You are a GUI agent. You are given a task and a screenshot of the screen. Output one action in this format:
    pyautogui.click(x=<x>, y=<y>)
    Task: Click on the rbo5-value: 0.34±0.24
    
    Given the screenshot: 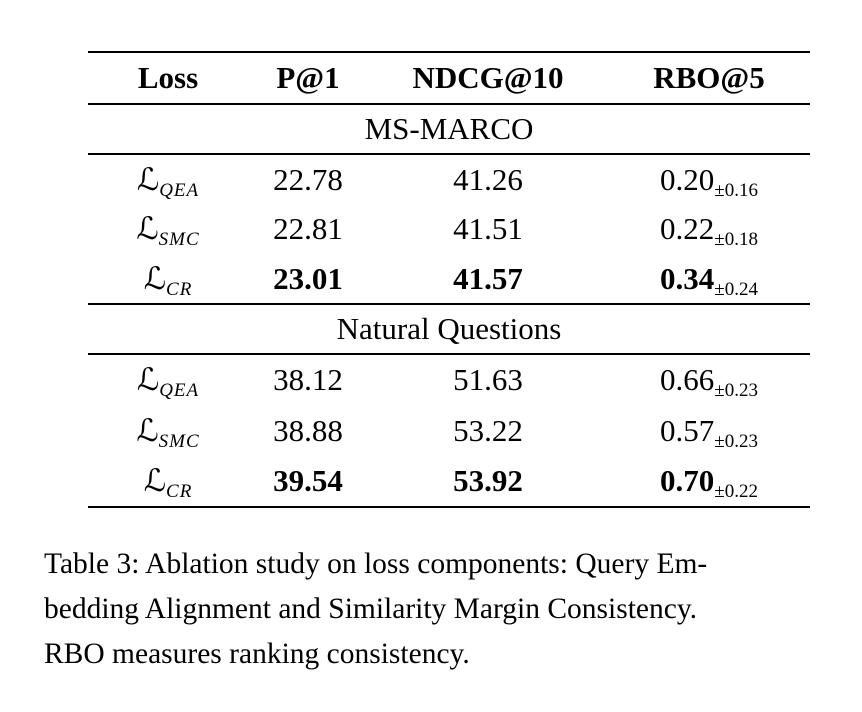 What is the action you would take?
    pyautogui.click(x=709, y=279)
    